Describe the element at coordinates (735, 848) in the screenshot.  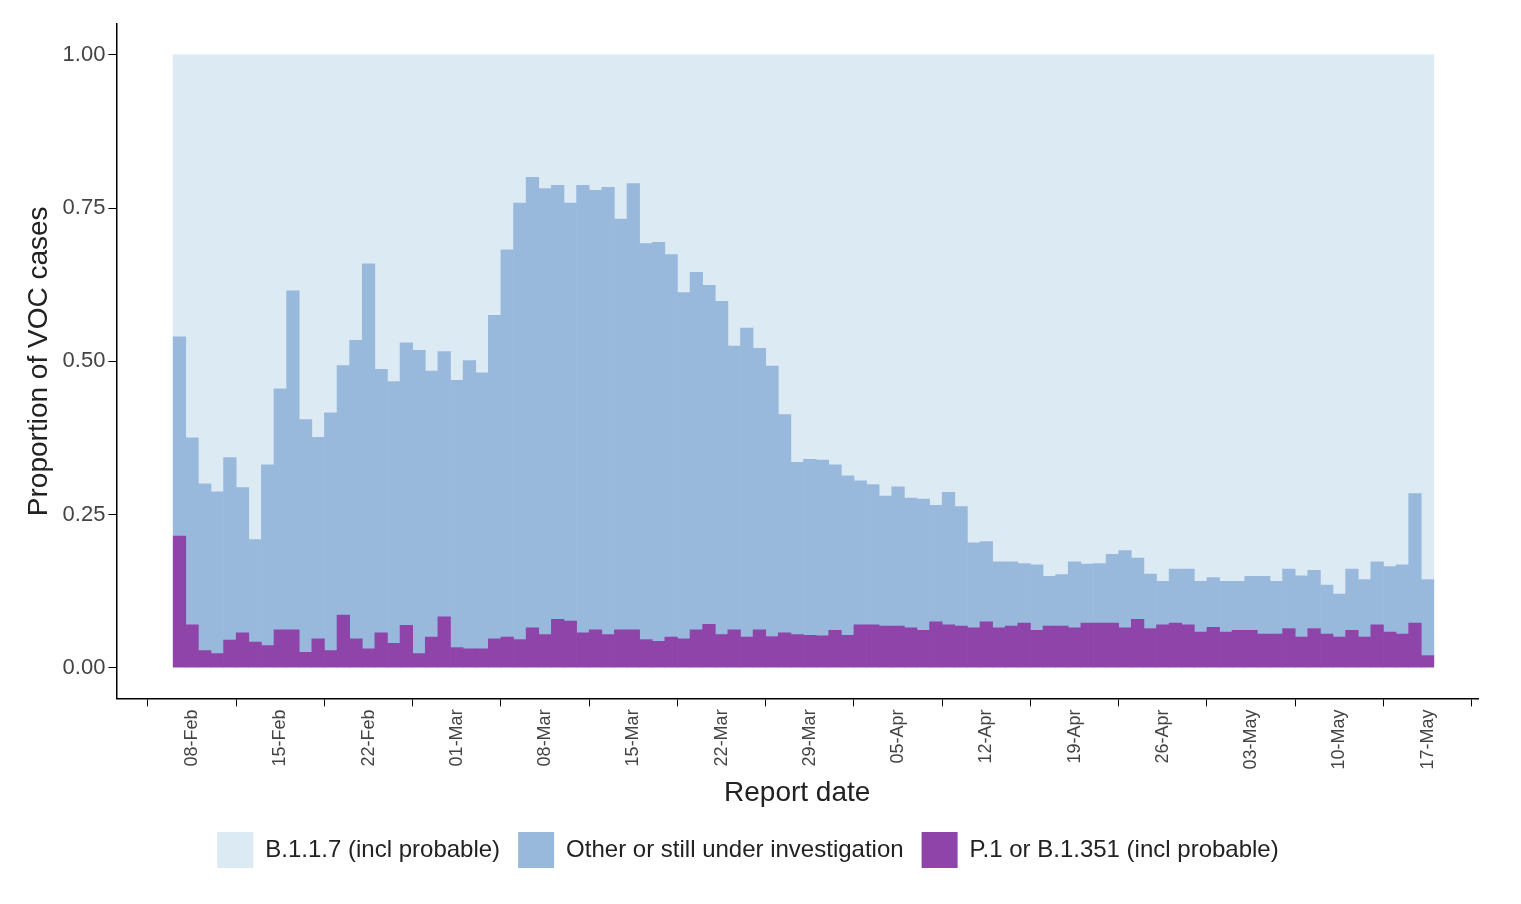
I see `legend-label: Other or still under investigation` at that location.